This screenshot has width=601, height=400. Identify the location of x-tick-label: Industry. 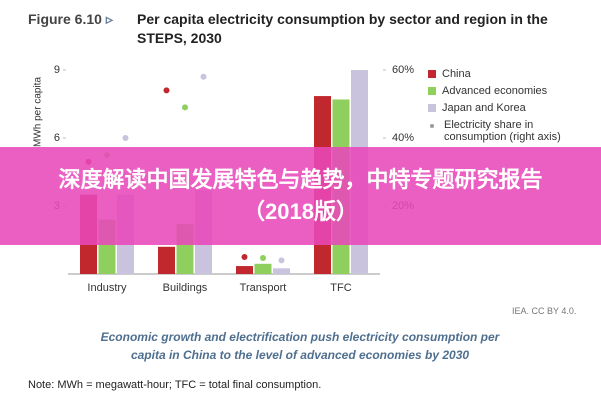
(107, 288).